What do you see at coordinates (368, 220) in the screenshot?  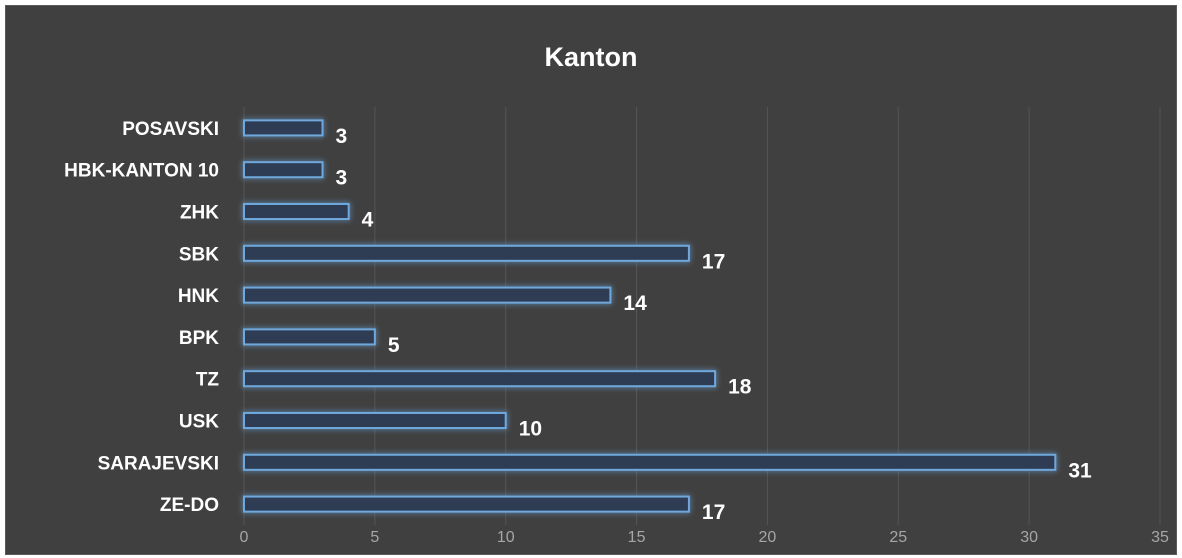 I see `data-label: 4` at bounding box center [368, 220].